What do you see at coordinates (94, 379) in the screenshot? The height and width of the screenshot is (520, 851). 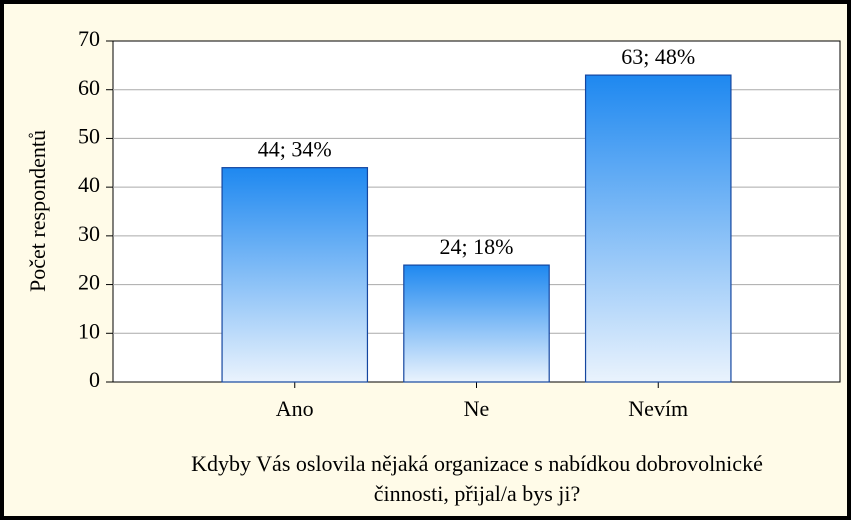 I see `y-tick-label: 0` at bounding box center [94, 379].